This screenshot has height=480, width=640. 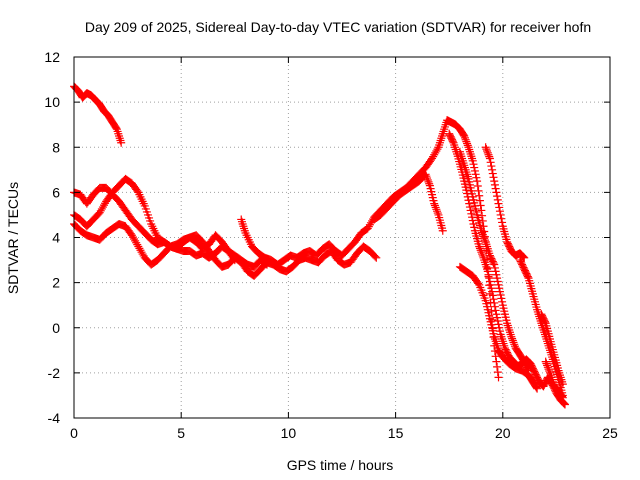 I want to click on y-tick-label: 10, so click(x=52, y=102).